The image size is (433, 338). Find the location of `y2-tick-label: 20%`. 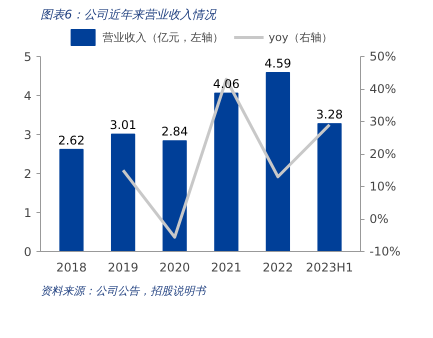

y2-tick-label: 20% is located at coordinates (383, 154).